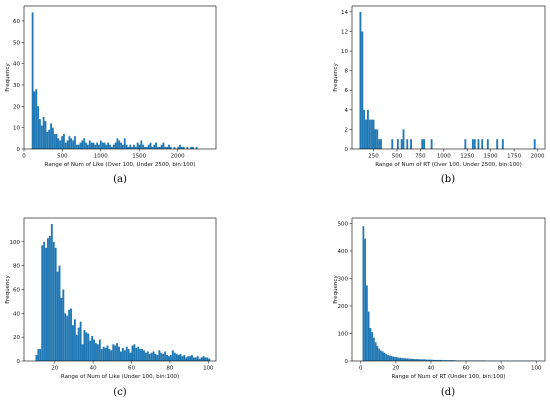 This screenshot has height=403, width=550. I want to click on y-tick-label: 20, so click(16, 338).